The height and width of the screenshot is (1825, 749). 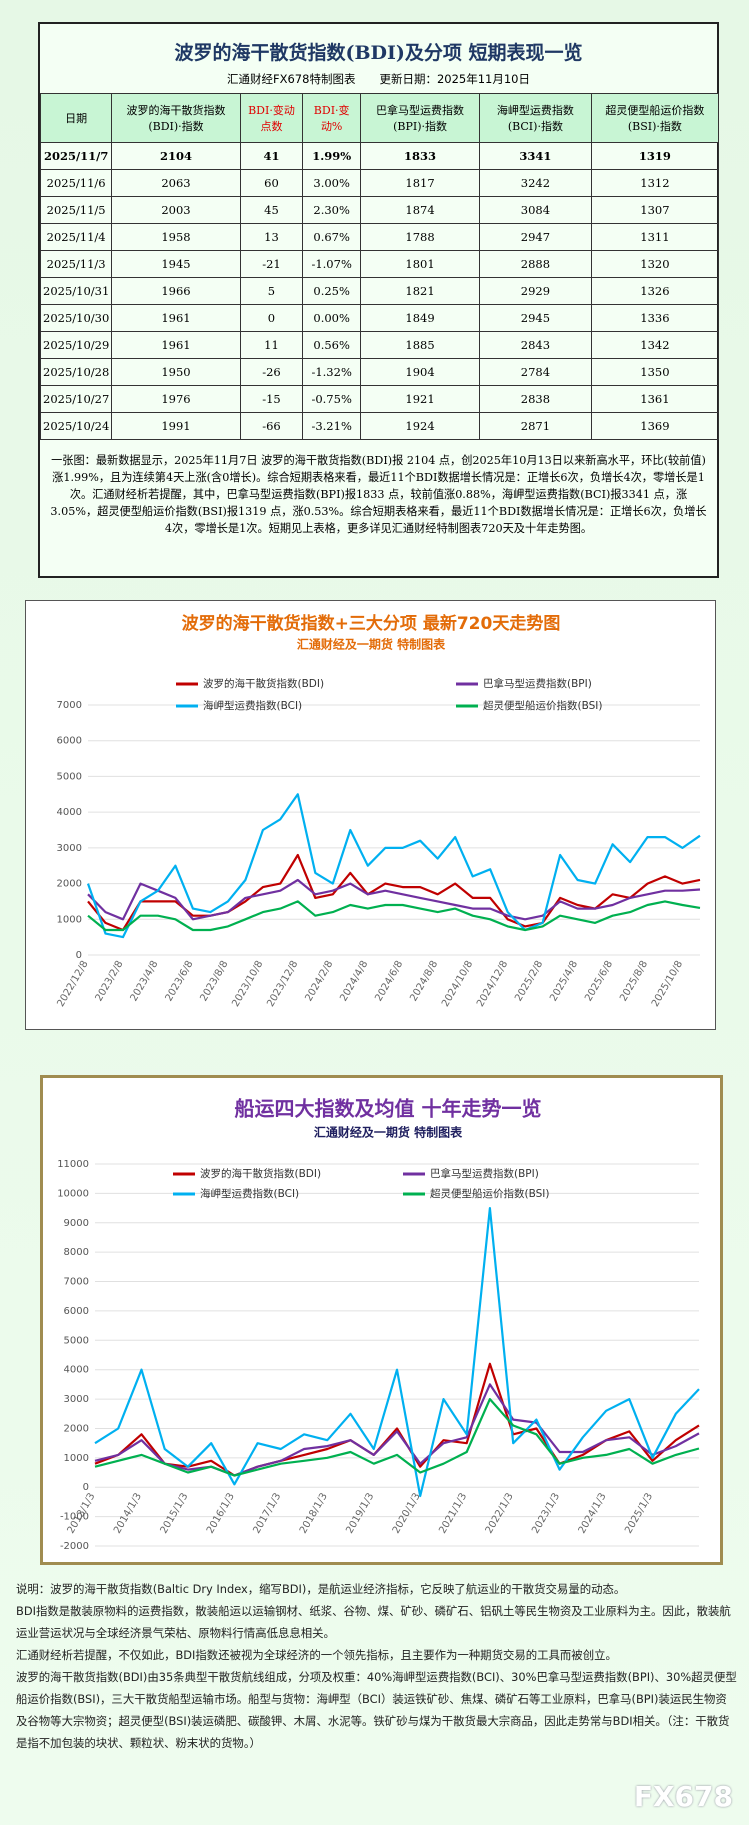 What do you see at coordinates (271, 291) in the screenshot?
I see `table-cell: 5` at bounding box center [271, 291].